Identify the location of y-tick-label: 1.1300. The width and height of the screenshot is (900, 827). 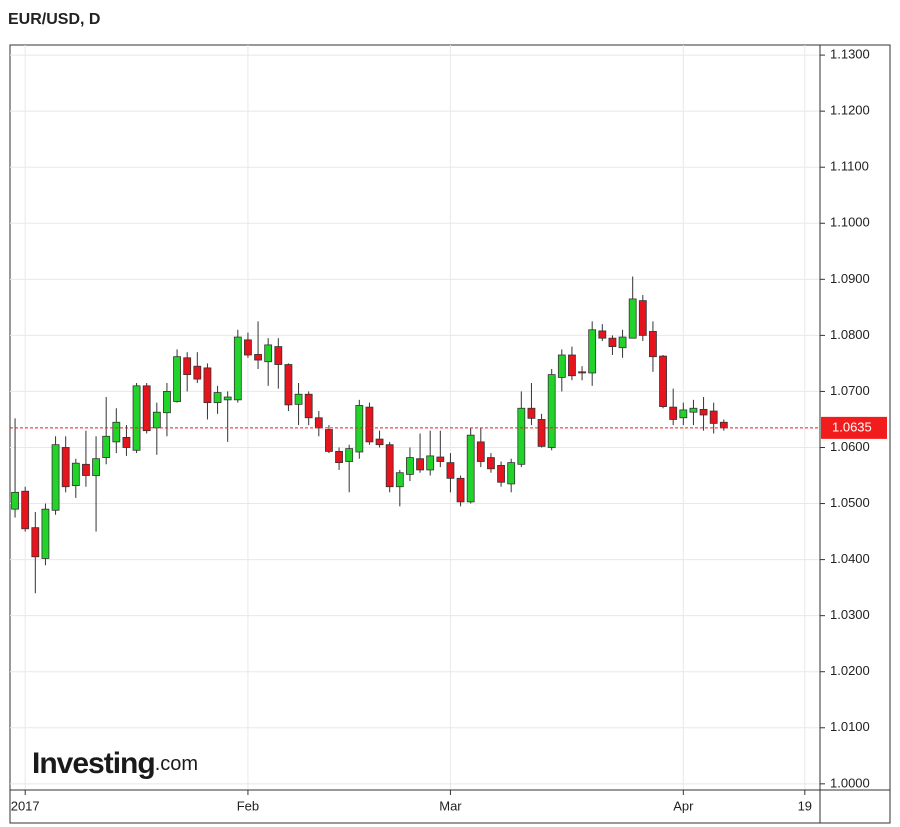
(850, 54).